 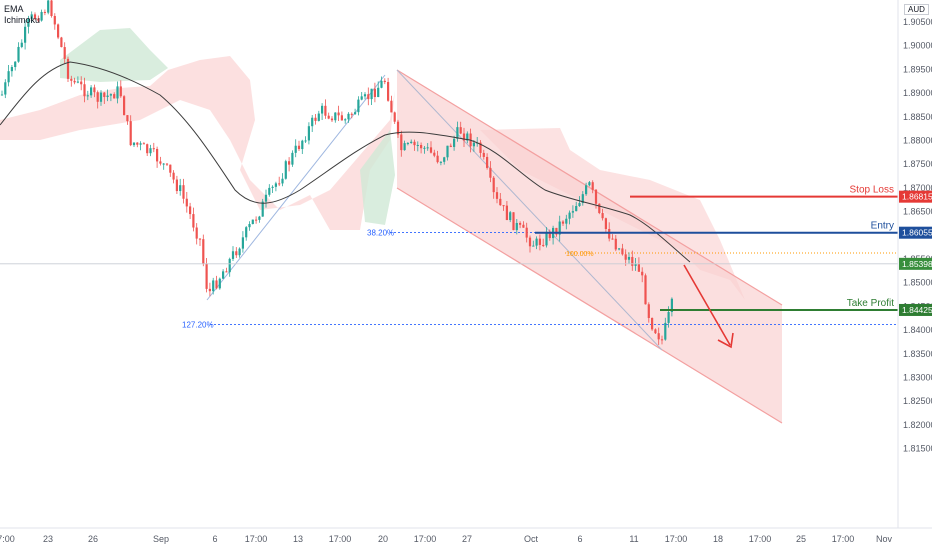 I want to click on trade-arrow-head, so click(x=725, y=340).